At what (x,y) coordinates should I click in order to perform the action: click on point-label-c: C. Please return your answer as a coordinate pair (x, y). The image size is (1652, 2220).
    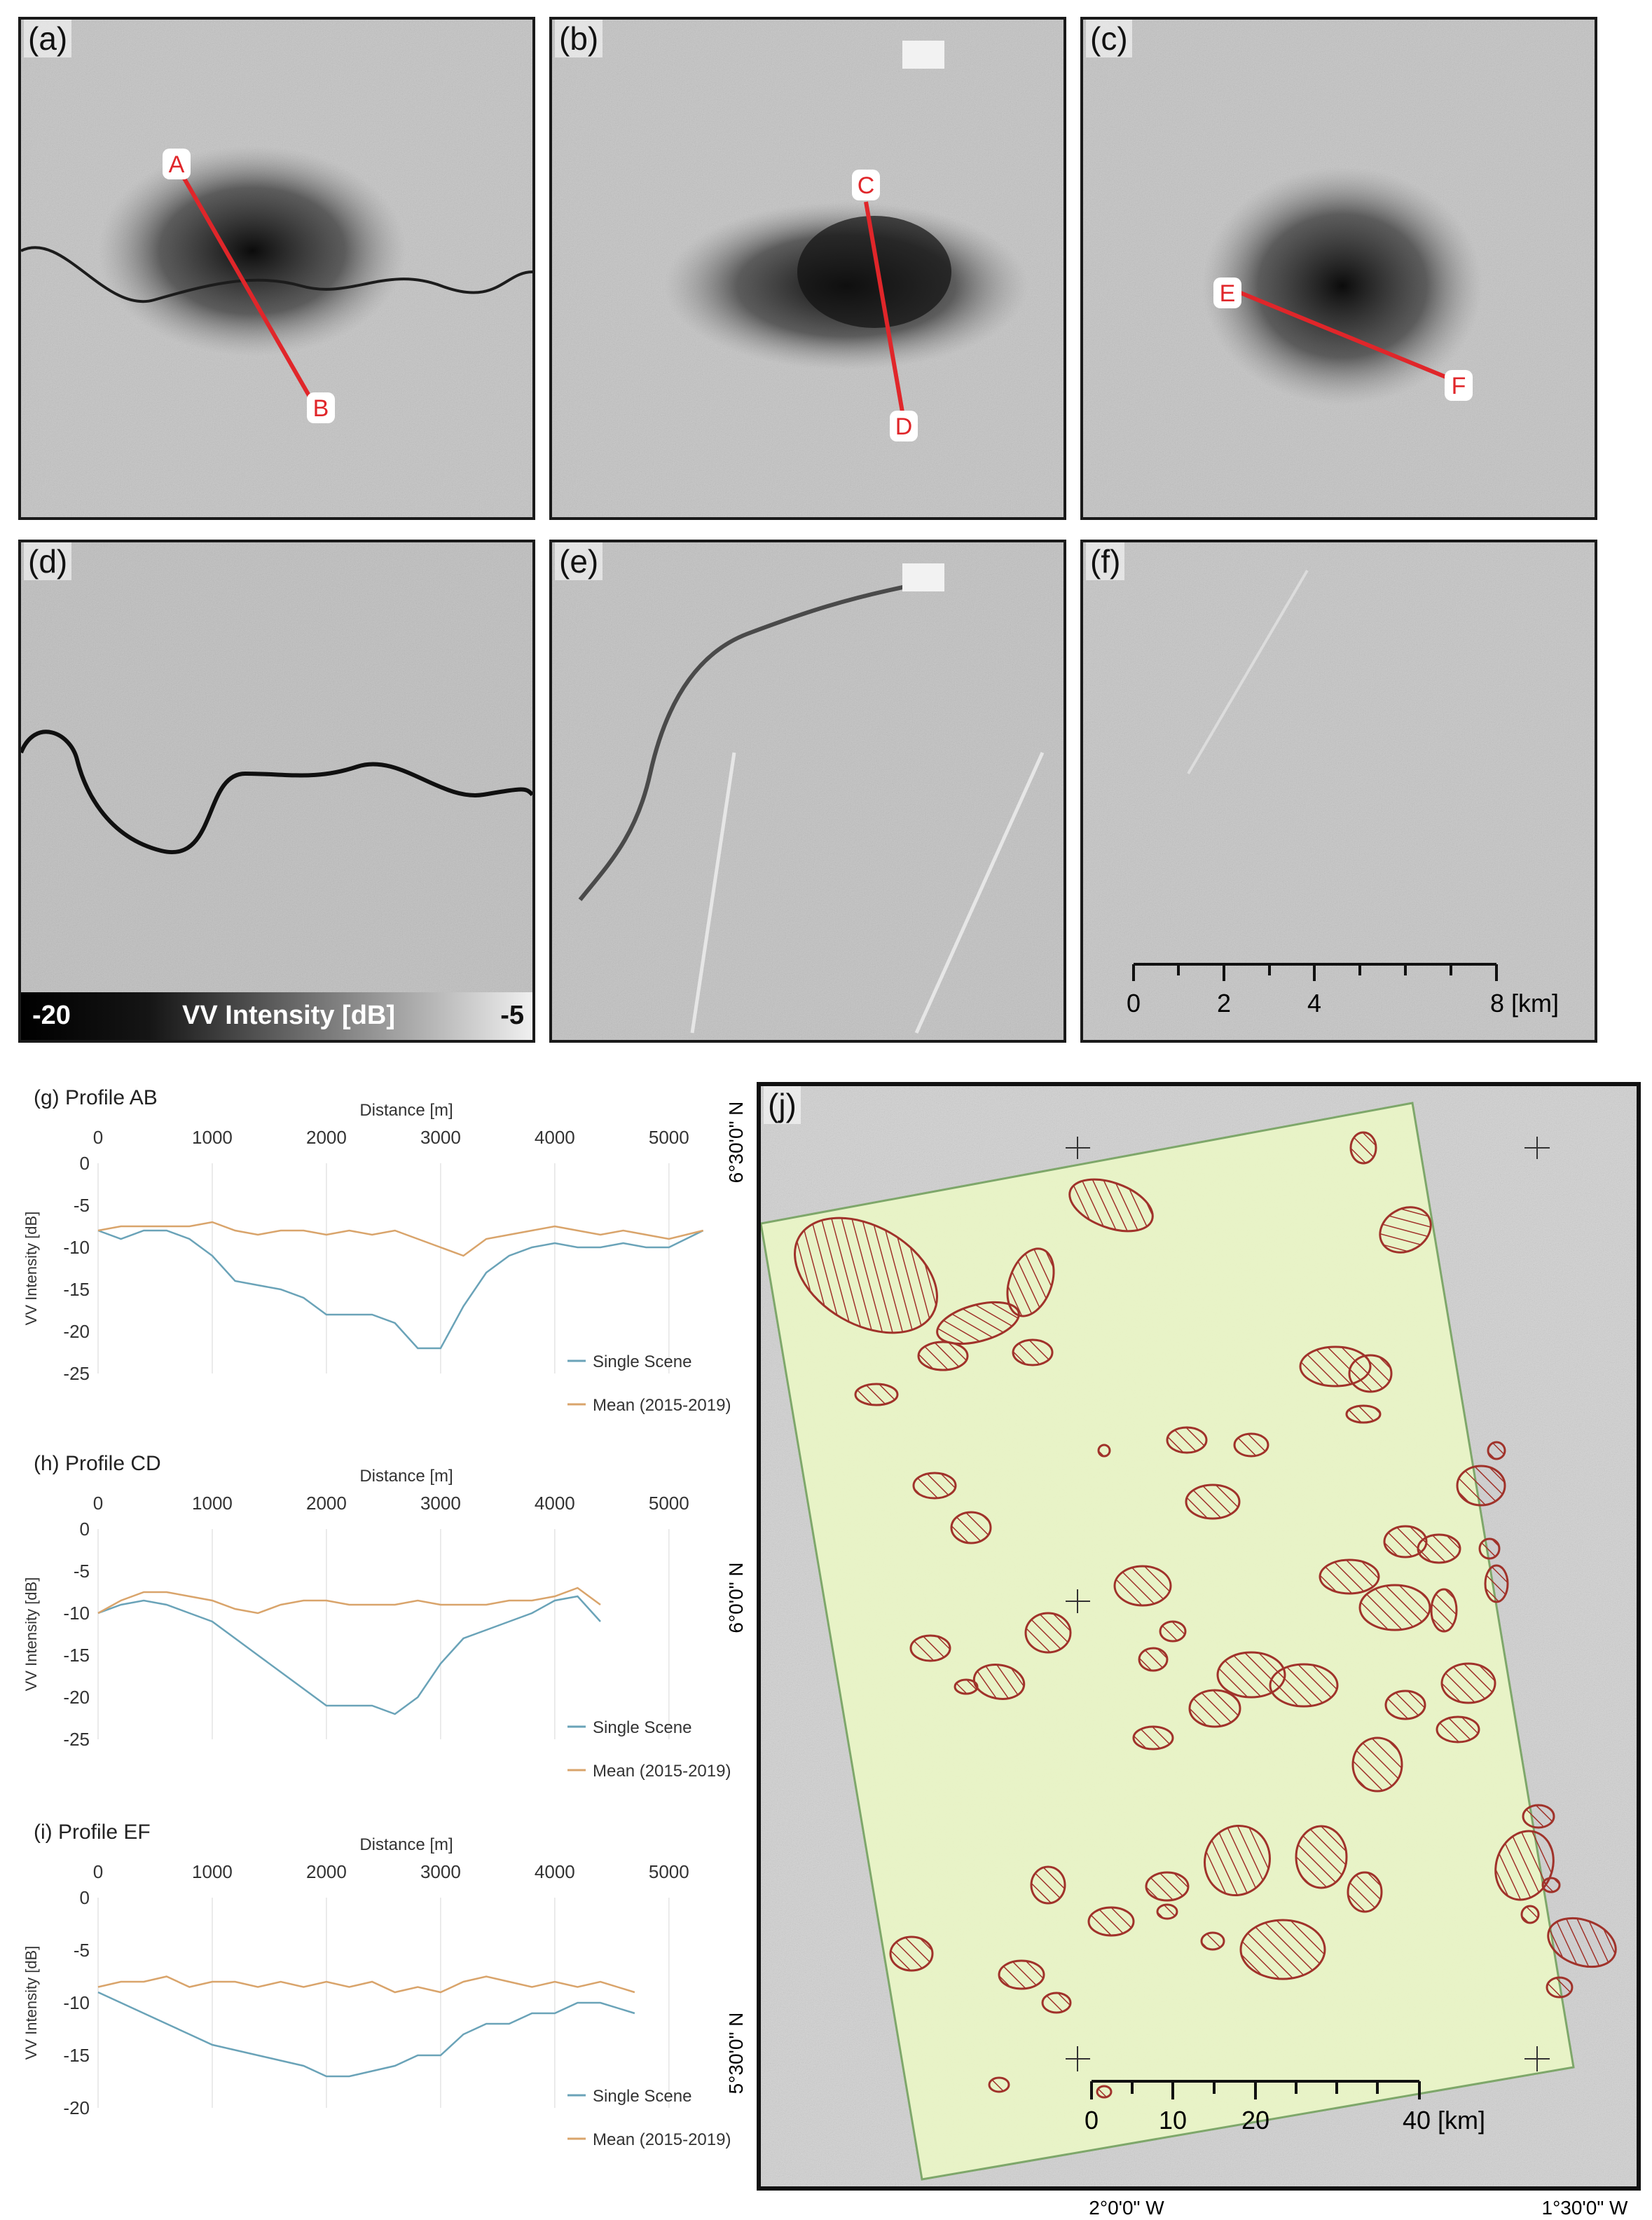
    Looking at the image, I should click on (866, 186).